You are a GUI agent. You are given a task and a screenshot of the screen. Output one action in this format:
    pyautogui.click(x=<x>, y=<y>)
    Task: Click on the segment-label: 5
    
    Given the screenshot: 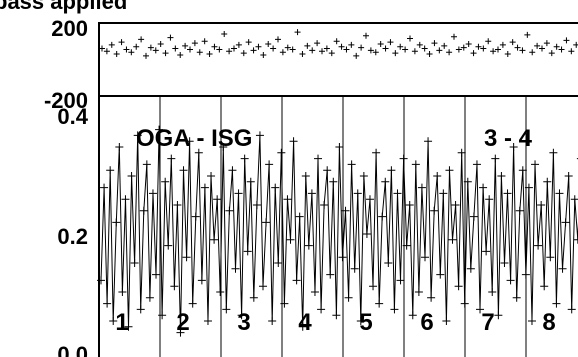 What is the action you would take?
    pyautogui.click(x=365, y=322)
    